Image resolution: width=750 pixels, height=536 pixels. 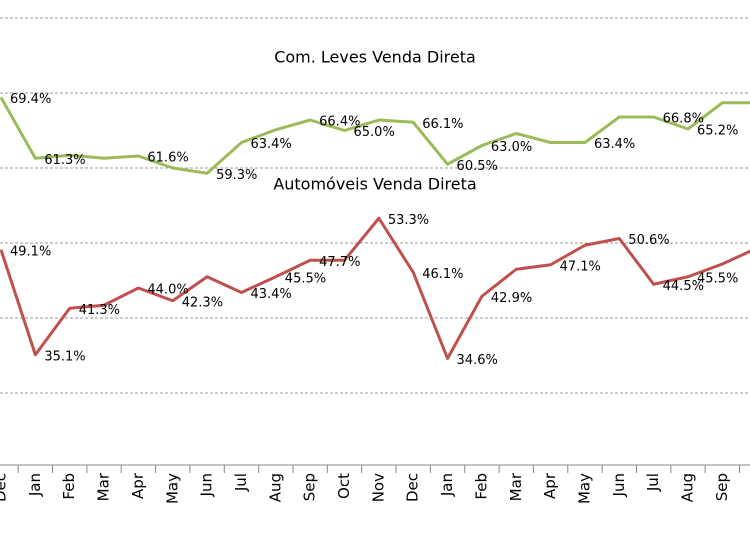 What do you see at coordinates (477, 166) in the screenshot?
I see `data-label: 60.5%` at bounding box center [477, 166].